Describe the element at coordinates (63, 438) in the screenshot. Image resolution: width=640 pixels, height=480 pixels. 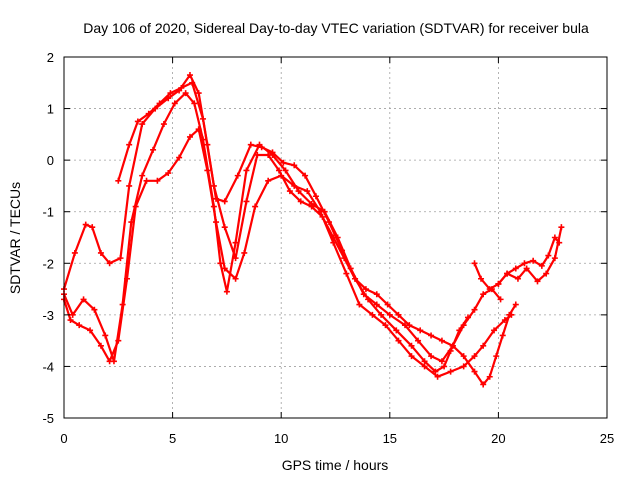
I see `x-tick-label: 0` at that location.